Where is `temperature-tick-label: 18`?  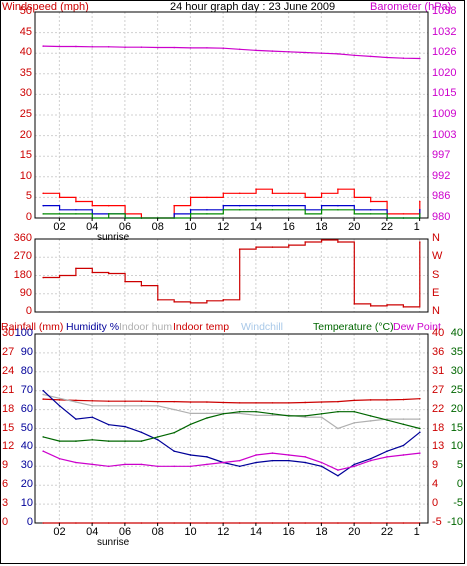 temperature-tick-label: 18 is located at coordinates (438, 427).